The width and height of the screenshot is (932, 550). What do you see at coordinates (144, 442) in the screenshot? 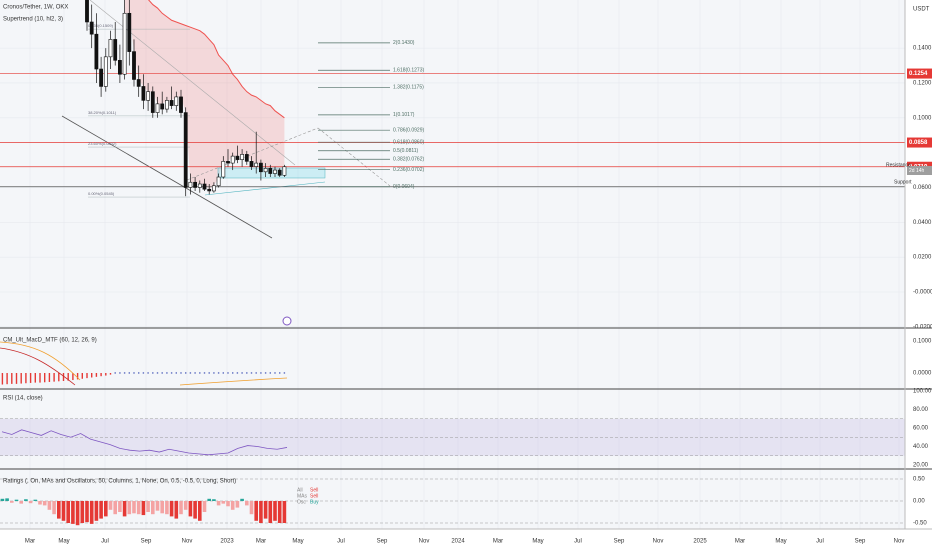
I see `rsi-line` at bounding box center [144, 442].